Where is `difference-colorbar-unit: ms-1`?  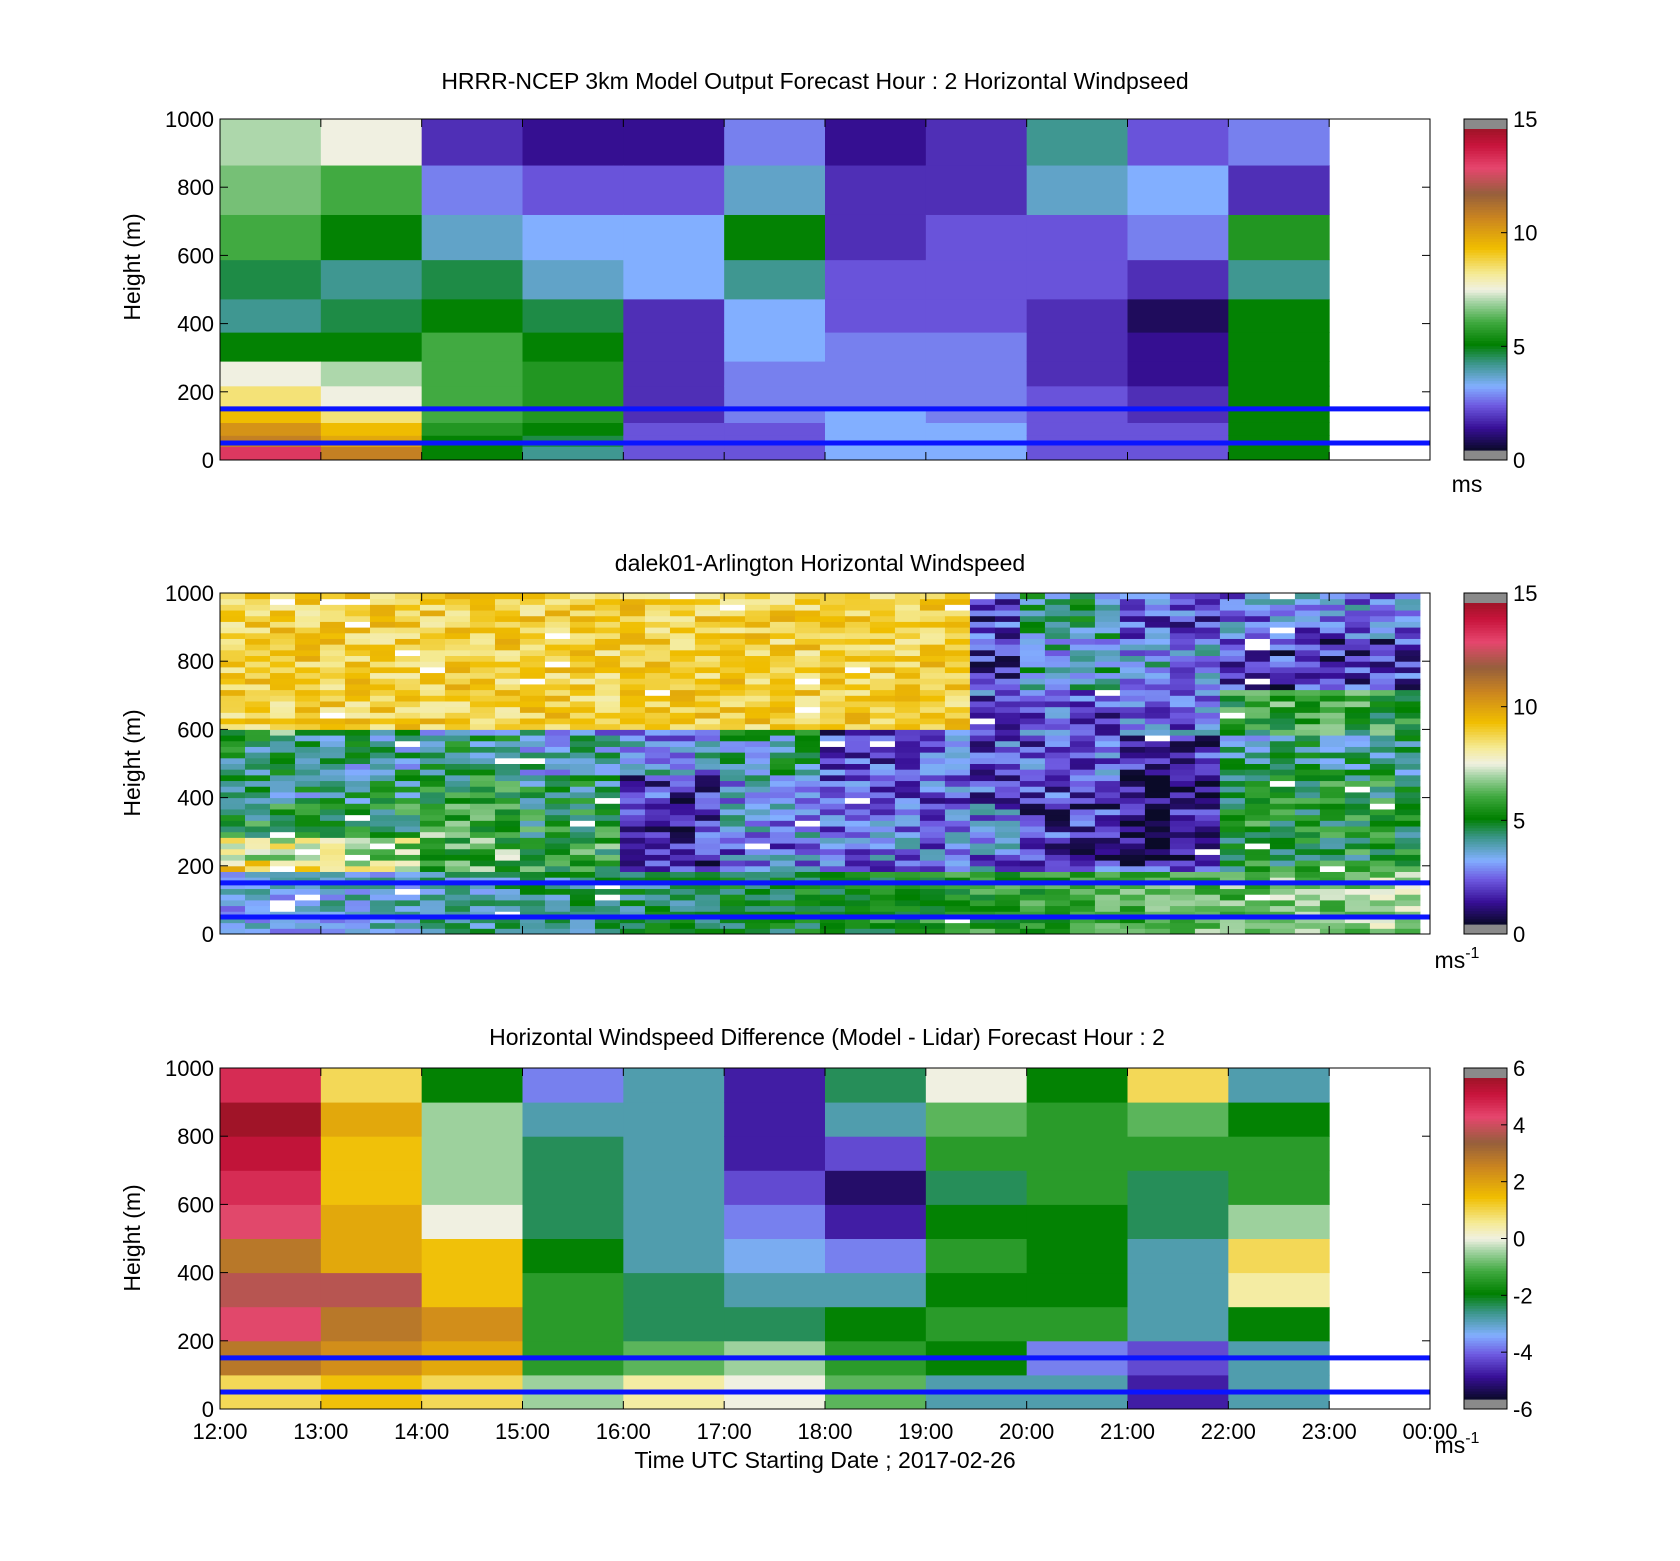
difference-colorbar-unit: ms-1 is located at coordinates (1457, 1444).